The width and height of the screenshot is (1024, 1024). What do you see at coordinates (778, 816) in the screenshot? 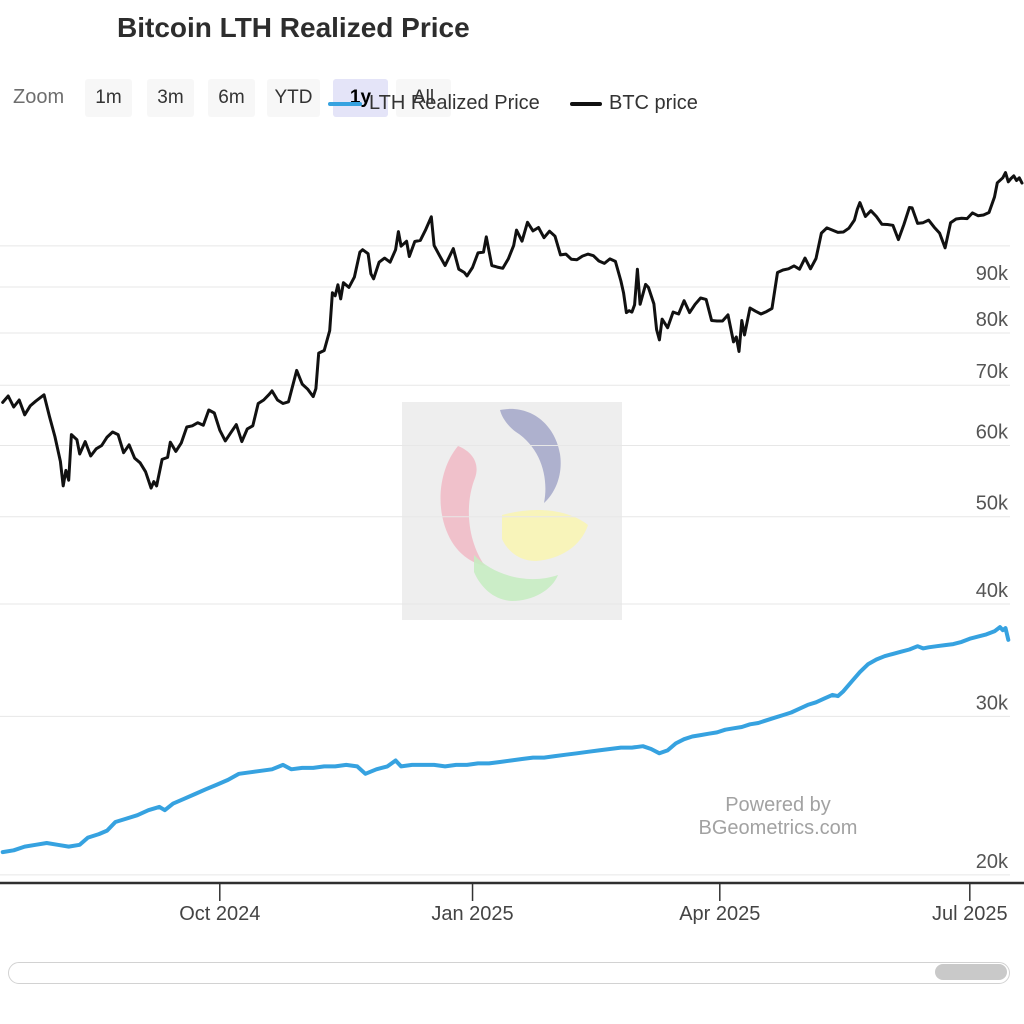
I see `powered-by-credit: Powered by BGeometrics.com` at bounding box center [778, 816].